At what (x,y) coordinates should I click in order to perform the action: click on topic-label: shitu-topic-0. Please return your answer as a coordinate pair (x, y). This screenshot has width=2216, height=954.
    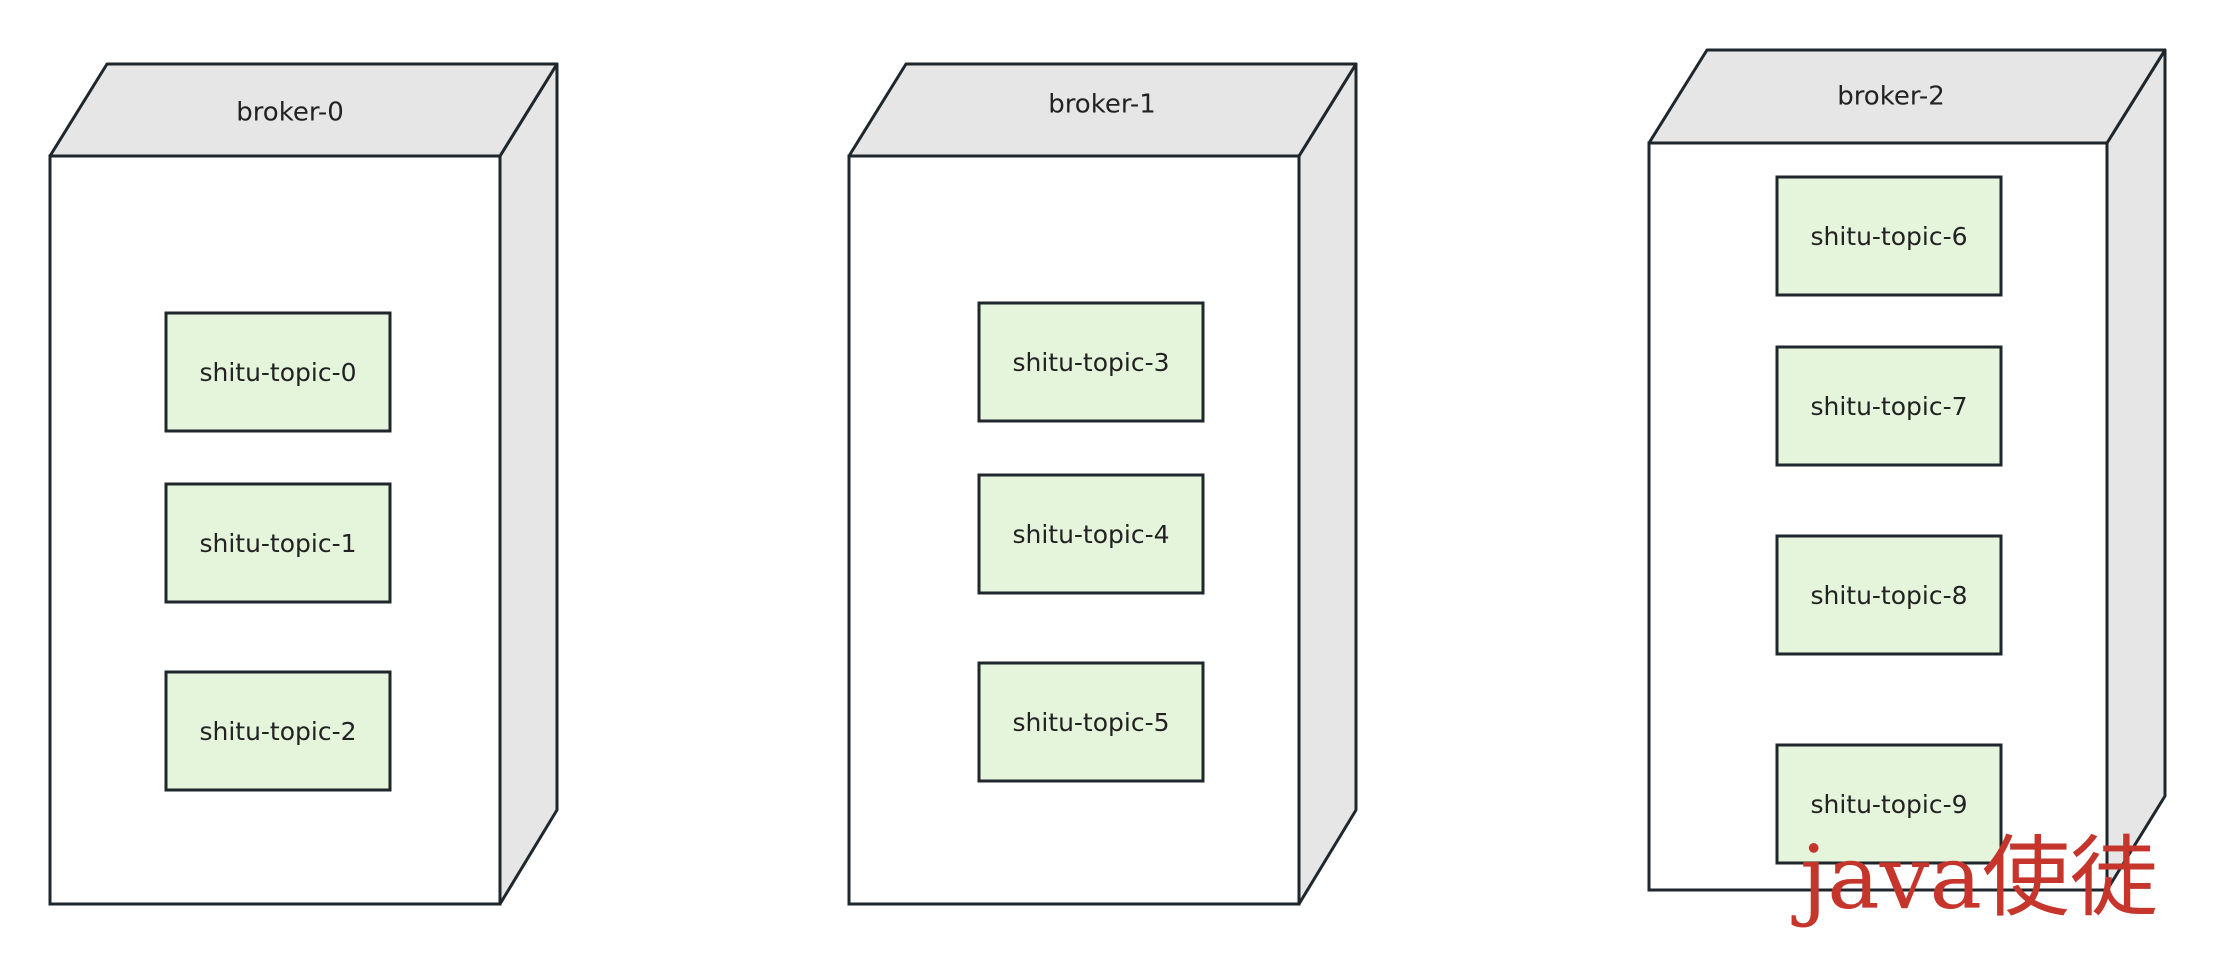
    Looking at the image, I should click on (277, 372).